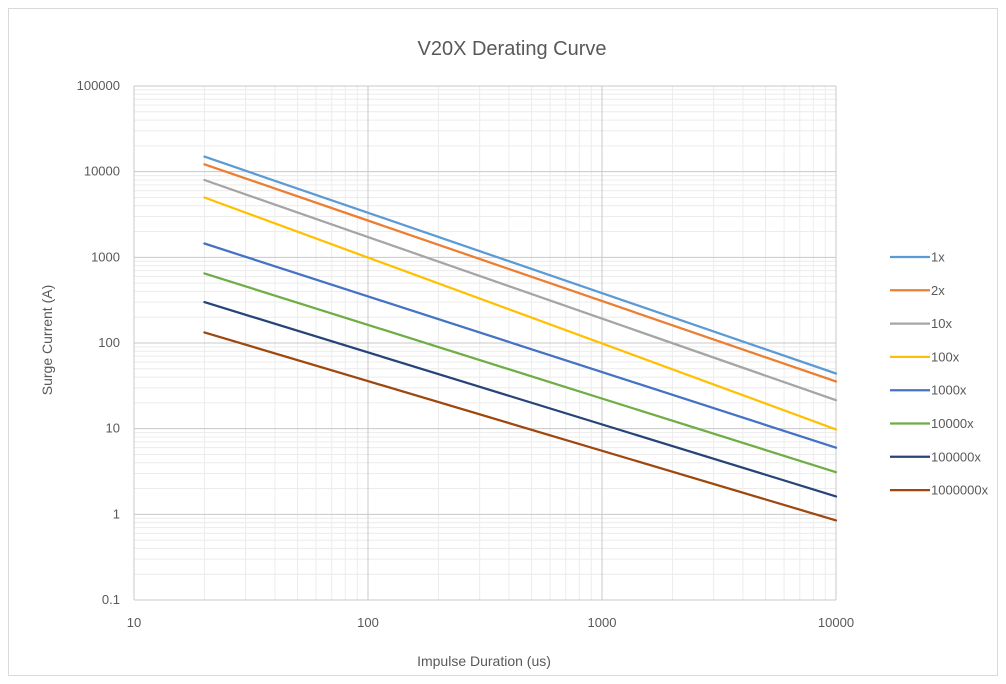  I want to click on y-tick-label: 1000, so click(105, 256).